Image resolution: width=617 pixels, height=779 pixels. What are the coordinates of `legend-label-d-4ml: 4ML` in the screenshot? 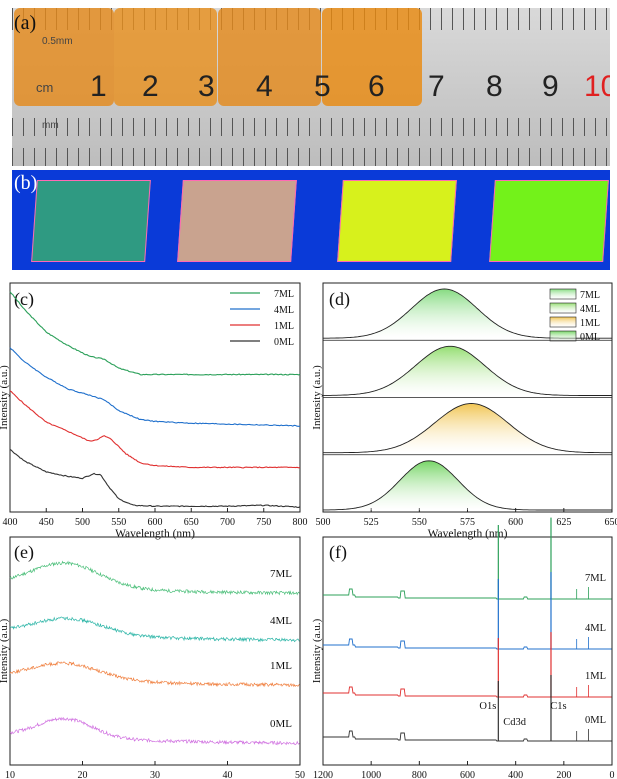 It's located at (590, 309).